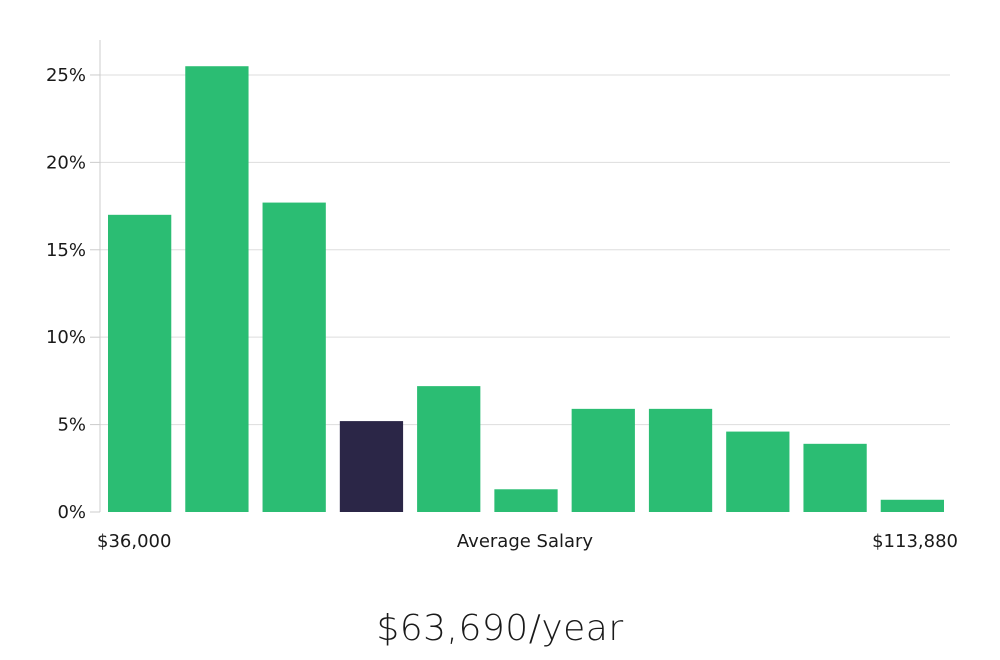 The height and width of the screenshot is (660, 1000). I want to click on y-tick-label: 25%, so click(66, 75).